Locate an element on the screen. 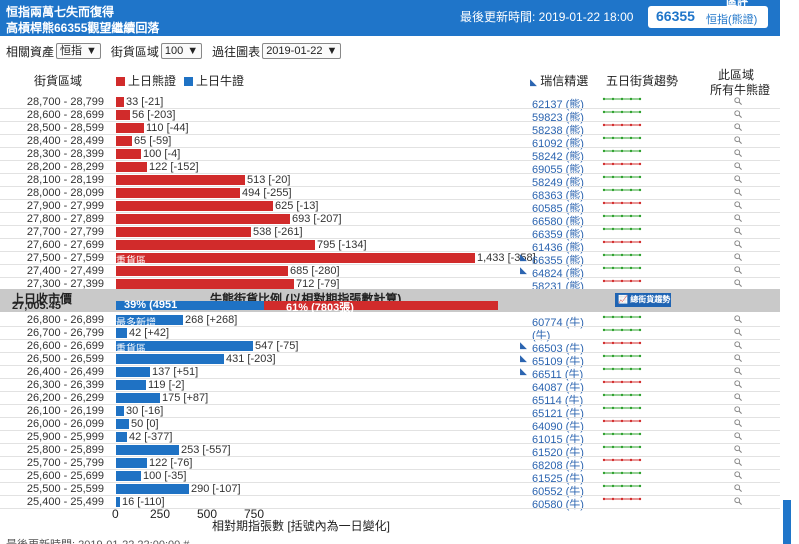 The image size is (799, 544). legend-bear-label: 上日熊證 is located at coordinates (152, 81).